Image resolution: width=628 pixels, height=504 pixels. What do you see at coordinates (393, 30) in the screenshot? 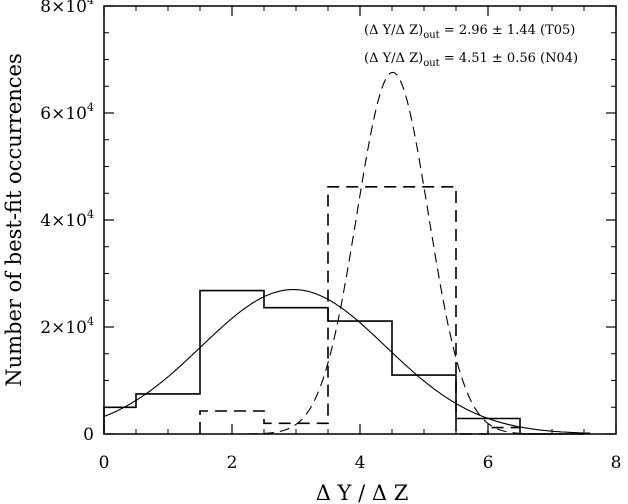
I see `annotation-t05-prefix: (Δ Y/Δ Z)` at bounding box center [393, 30].